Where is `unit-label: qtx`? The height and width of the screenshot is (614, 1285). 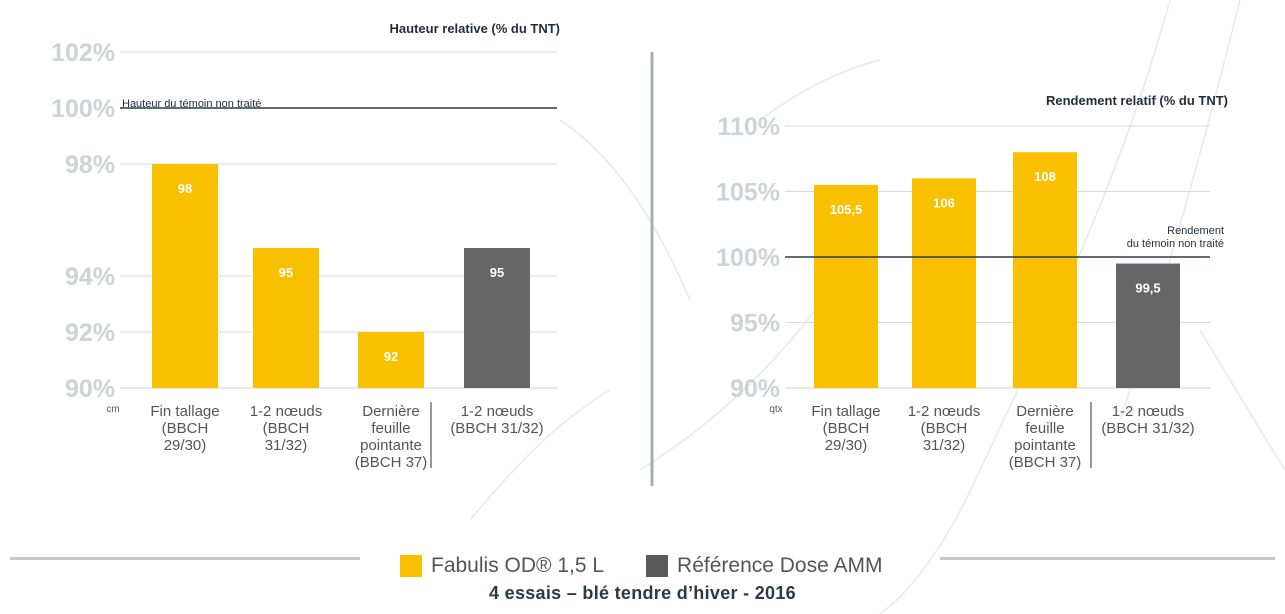 unit-label: qtx is located at coordinates (775, 409).